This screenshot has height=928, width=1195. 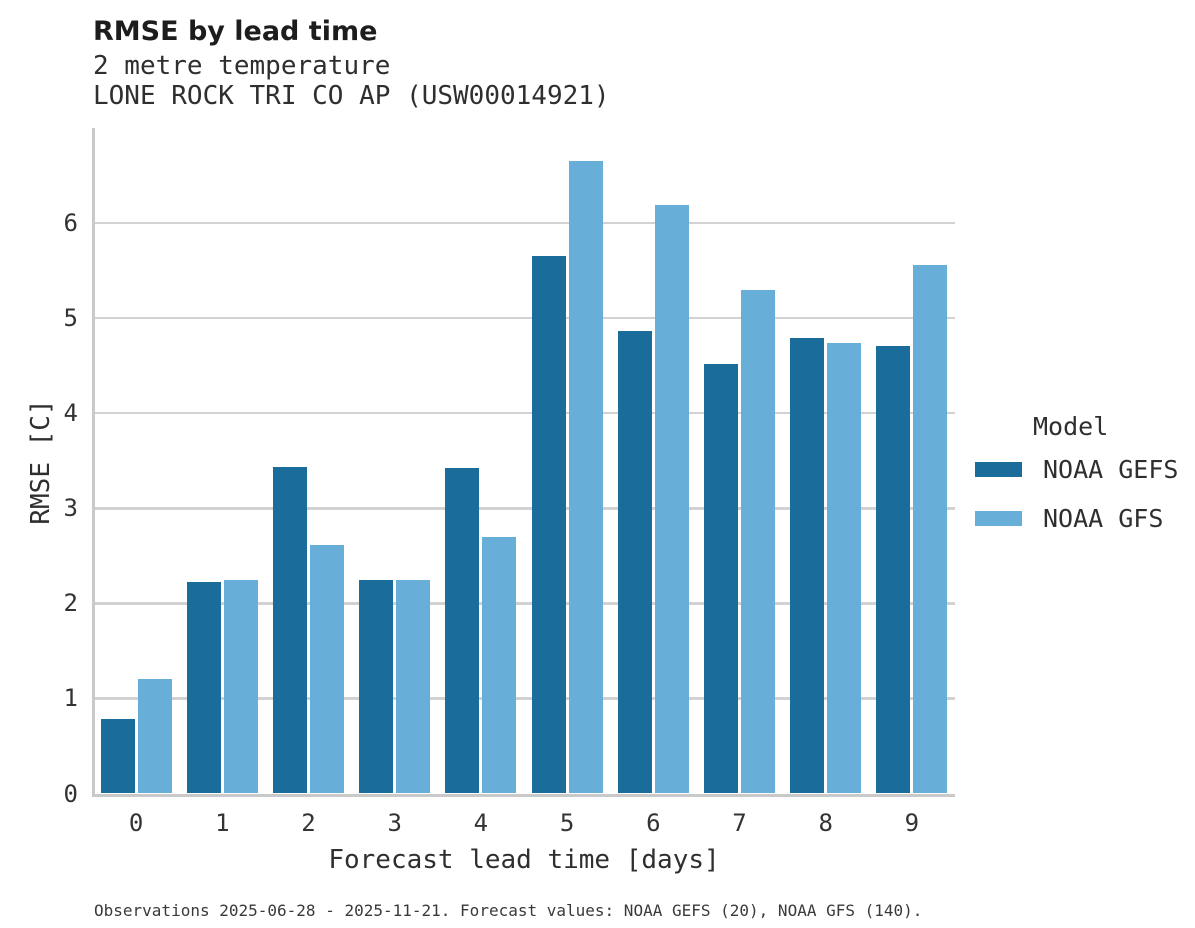 What do you see at coordinates (825, 823) in the screenshot?
I see `x-tick-label-8: 8` at bounding box center [825, 823].